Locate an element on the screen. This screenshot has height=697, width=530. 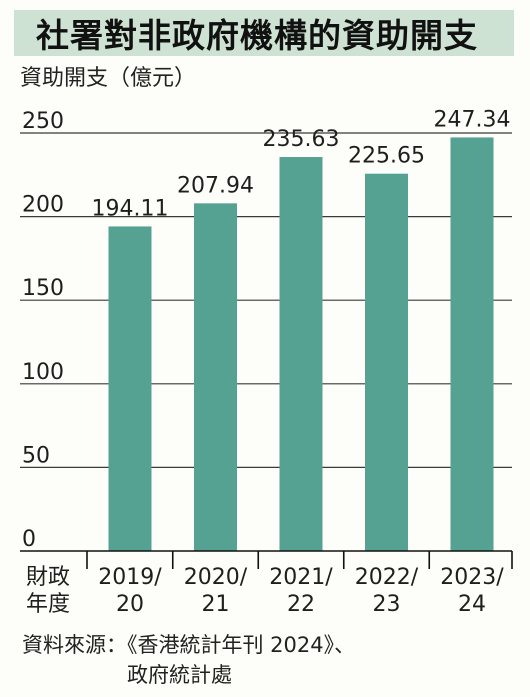
y-axis-label: 資助開支（億元） is located at coordinates (108, 78).